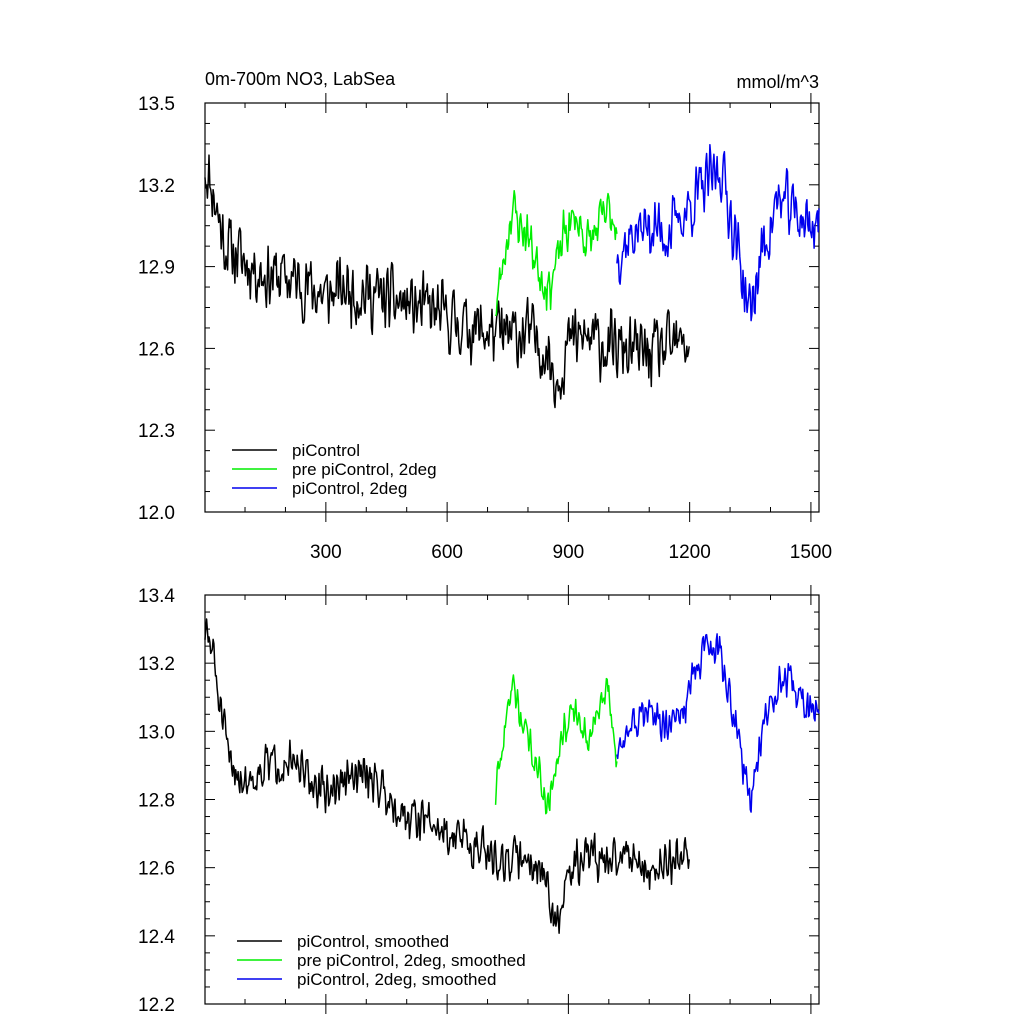 Image resolution: width=1024 pixels, height=1024 pixels. I want to click on y-tick-label: 12.3, so click(156, 431).